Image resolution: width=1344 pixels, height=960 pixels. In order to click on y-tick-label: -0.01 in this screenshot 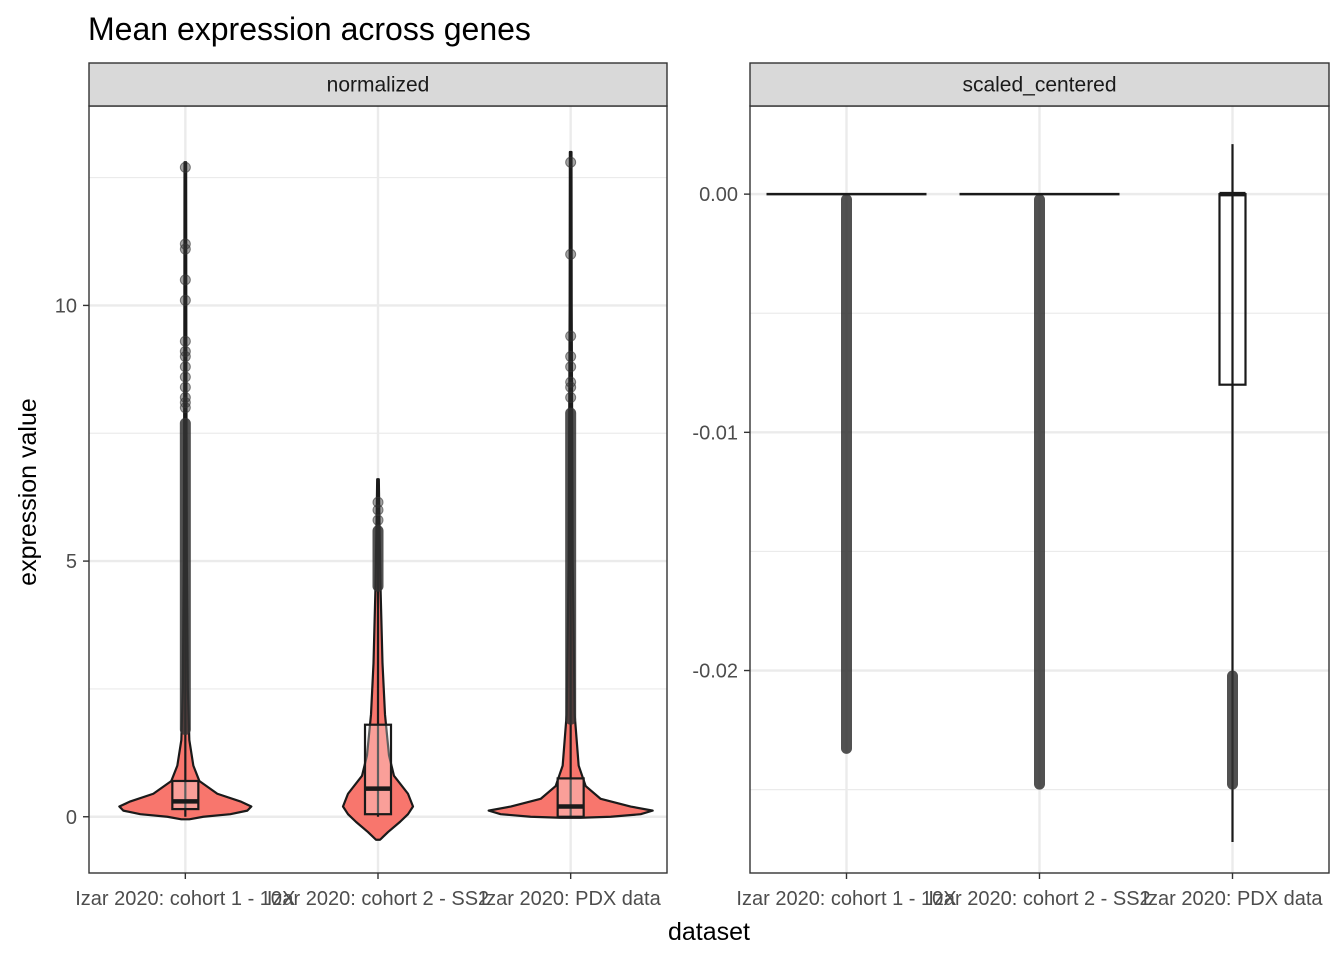, I will do `click(715, 433)`.